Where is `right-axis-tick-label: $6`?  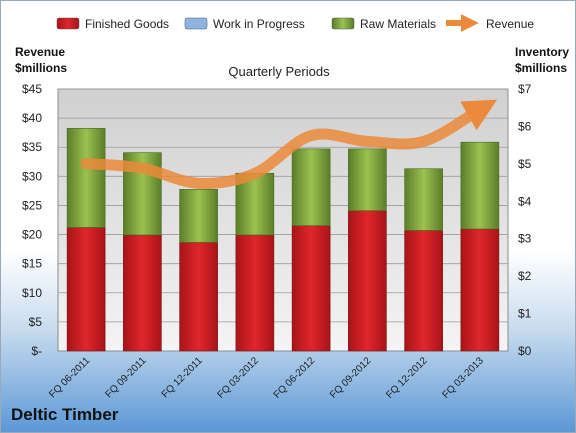 right-axis-tick-label: $6 is located at coordinates (525, 126).